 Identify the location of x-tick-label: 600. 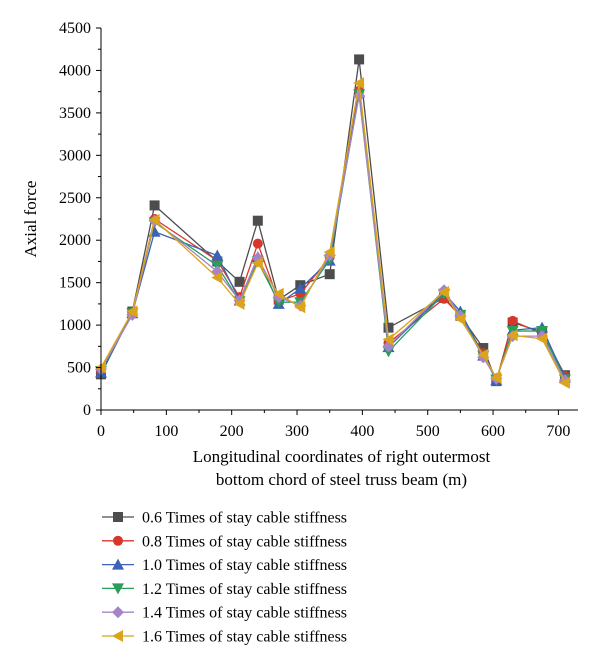
(493, 431).